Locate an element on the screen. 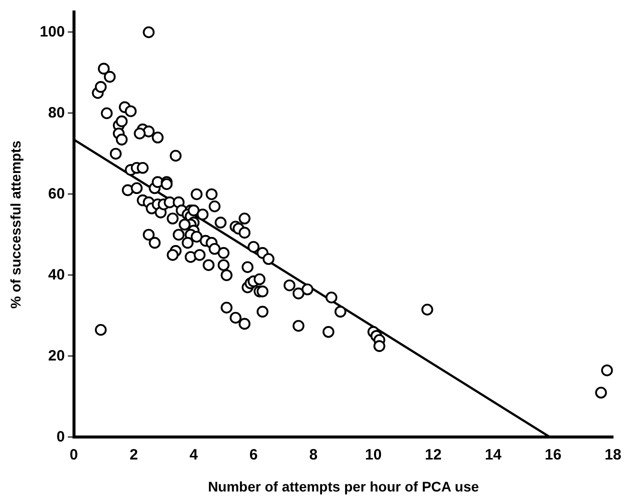 The height and width of the screenshot is (504, 631). x-tick-label: 8 is located at coordinates (313, 455).